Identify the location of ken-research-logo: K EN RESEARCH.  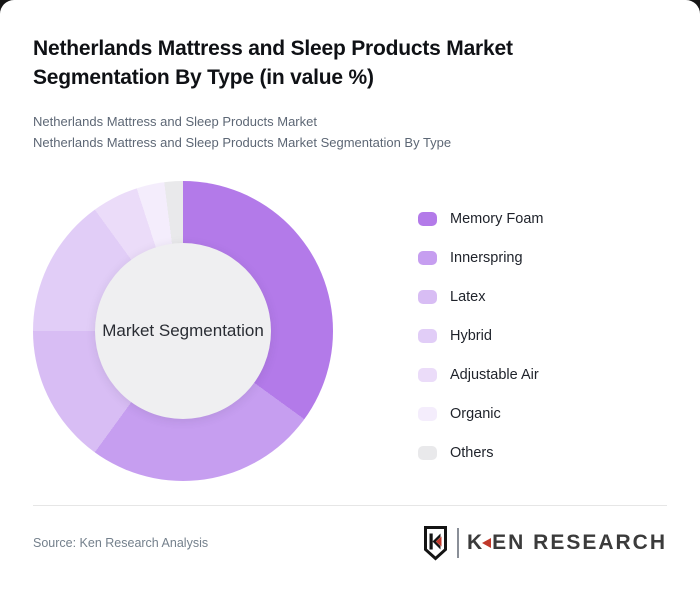
(544, 543).